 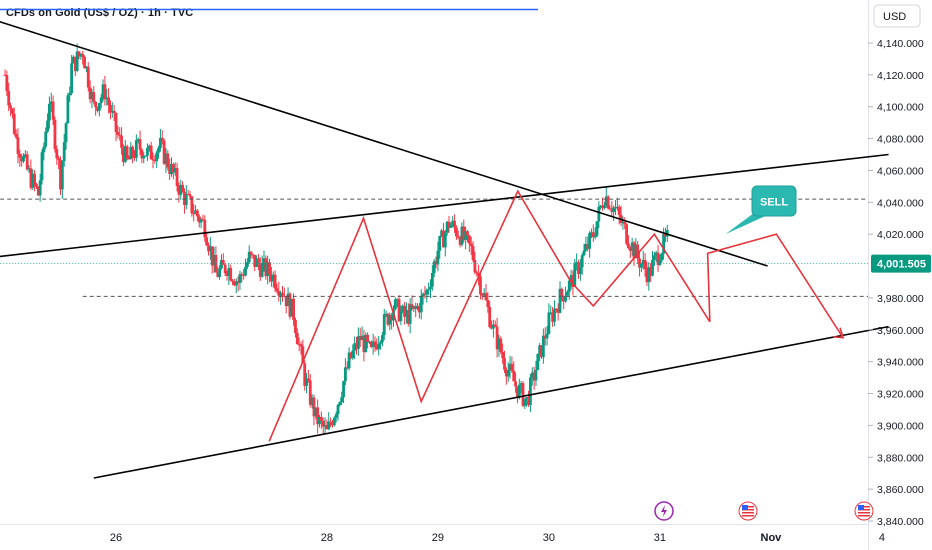 What do you see at coordinates (900, 299) in the screenshot?
I see `y-tick-label: 3,980.000` at bounding box center [900, 299].